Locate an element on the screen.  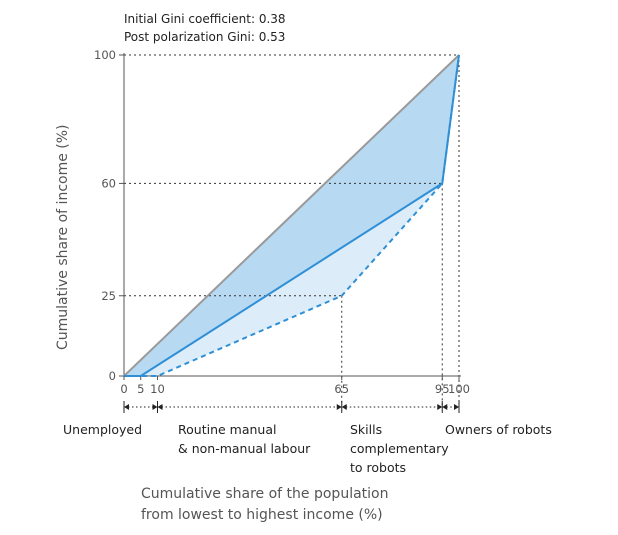
y-tick-label-0: 0 is located at coordinates (112, 376).